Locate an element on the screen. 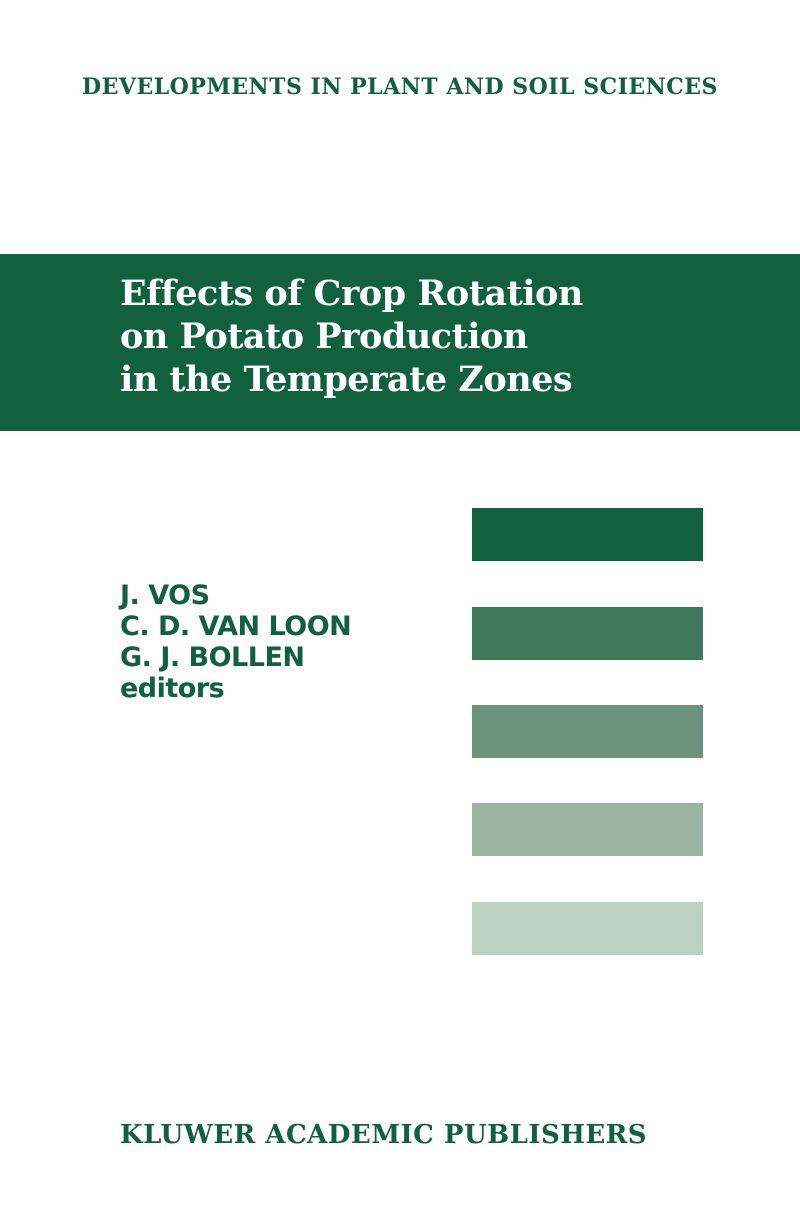 This screenshot has width=800, height=1211. title-line-2: on Potato Production is located at coordinates (324, 336).